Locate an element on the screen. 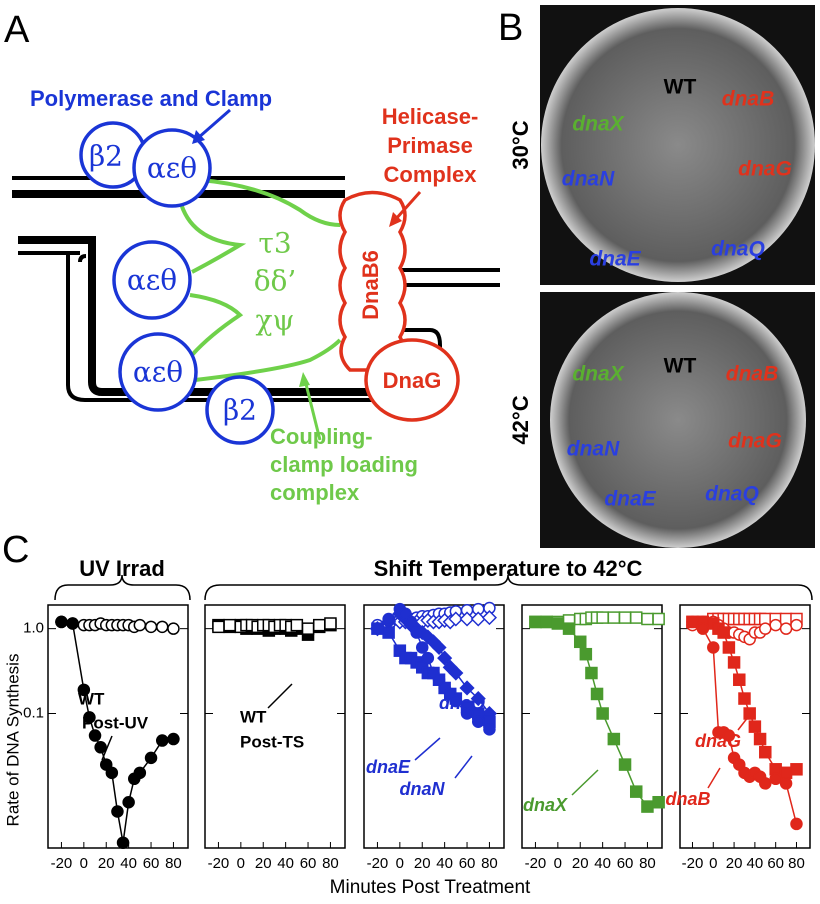  group-brace is located at coordinates (508, 587).